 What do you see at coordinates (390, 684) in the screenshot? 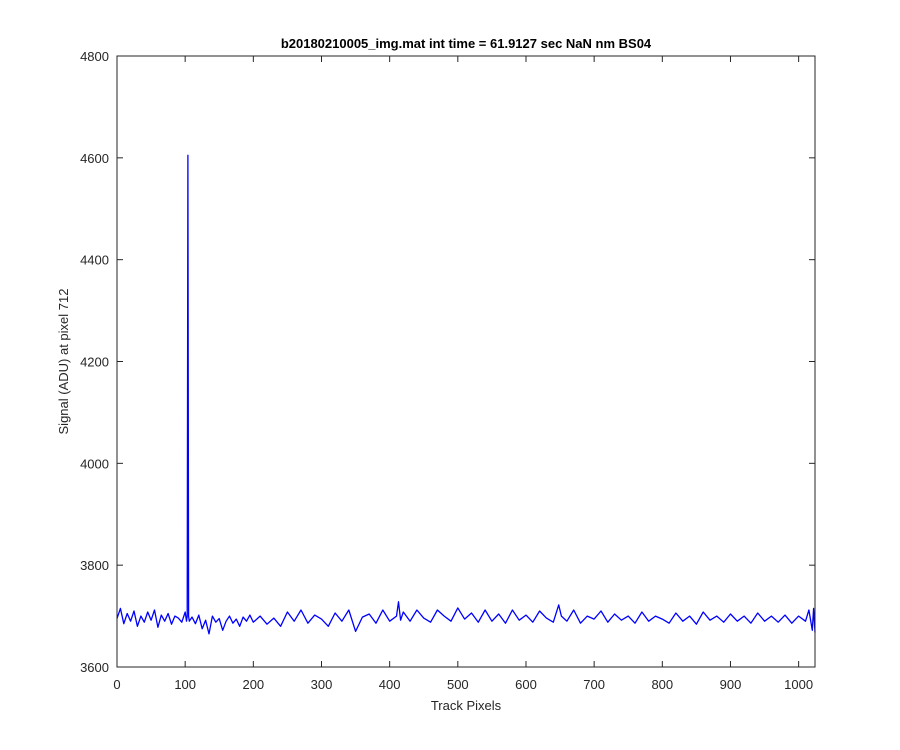
I see `x-tick-label: 400` at bounding box center [390, 684].